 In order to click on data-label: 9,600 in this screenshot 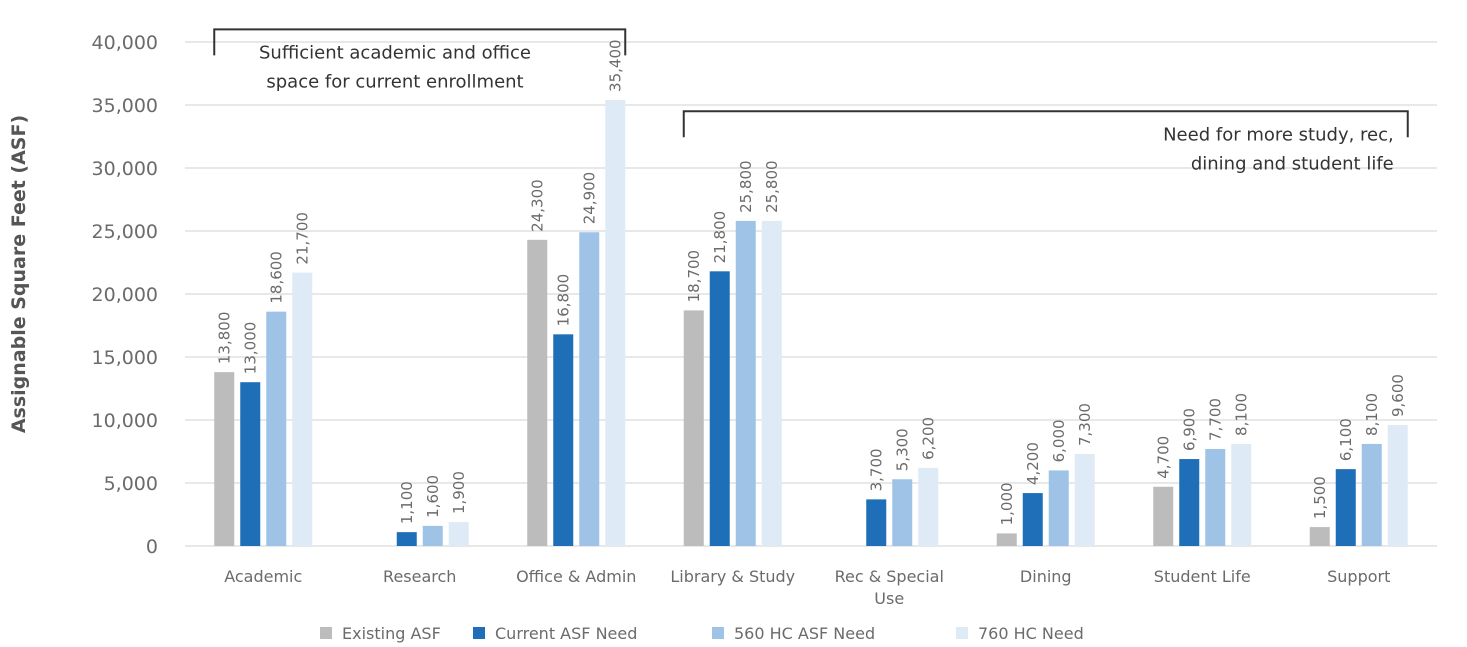, I will do `click(1398, 395)`.